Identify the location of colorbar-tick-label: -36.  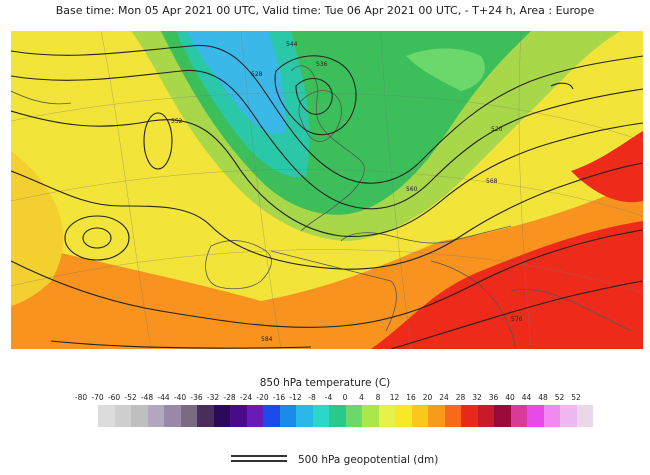
(196, 397).